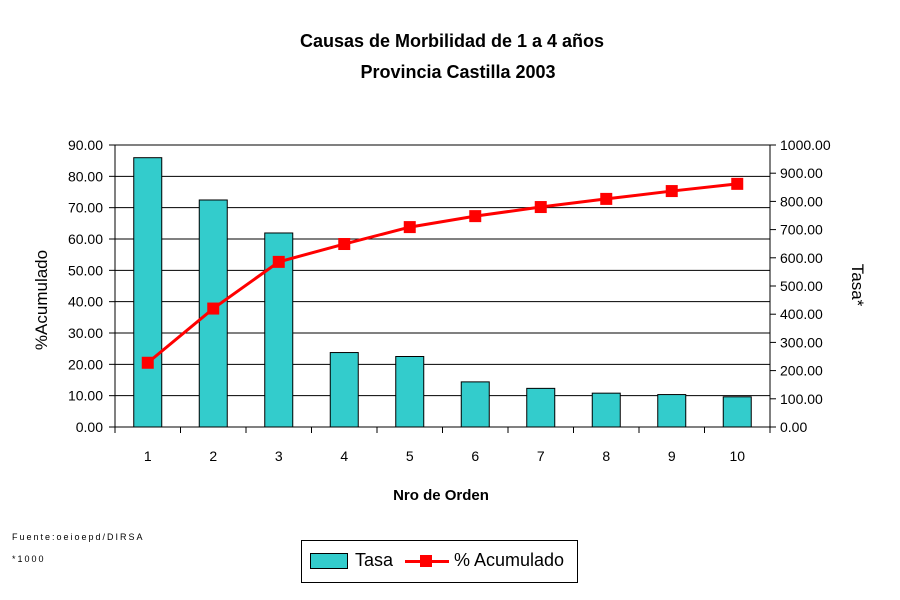 The width and height of the screenshot is (900, 600). I want to click on y-tick-left-1: 10.00, so click(85, 396).